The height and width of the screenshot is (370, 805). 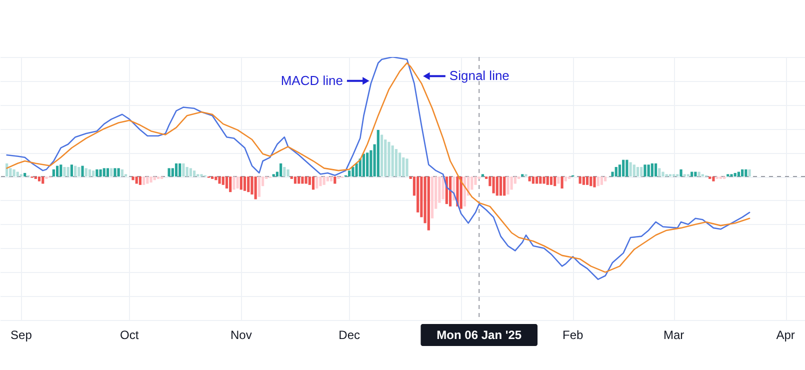 I want to click on x-tick-label: Feb, so click(x=573, y=335).